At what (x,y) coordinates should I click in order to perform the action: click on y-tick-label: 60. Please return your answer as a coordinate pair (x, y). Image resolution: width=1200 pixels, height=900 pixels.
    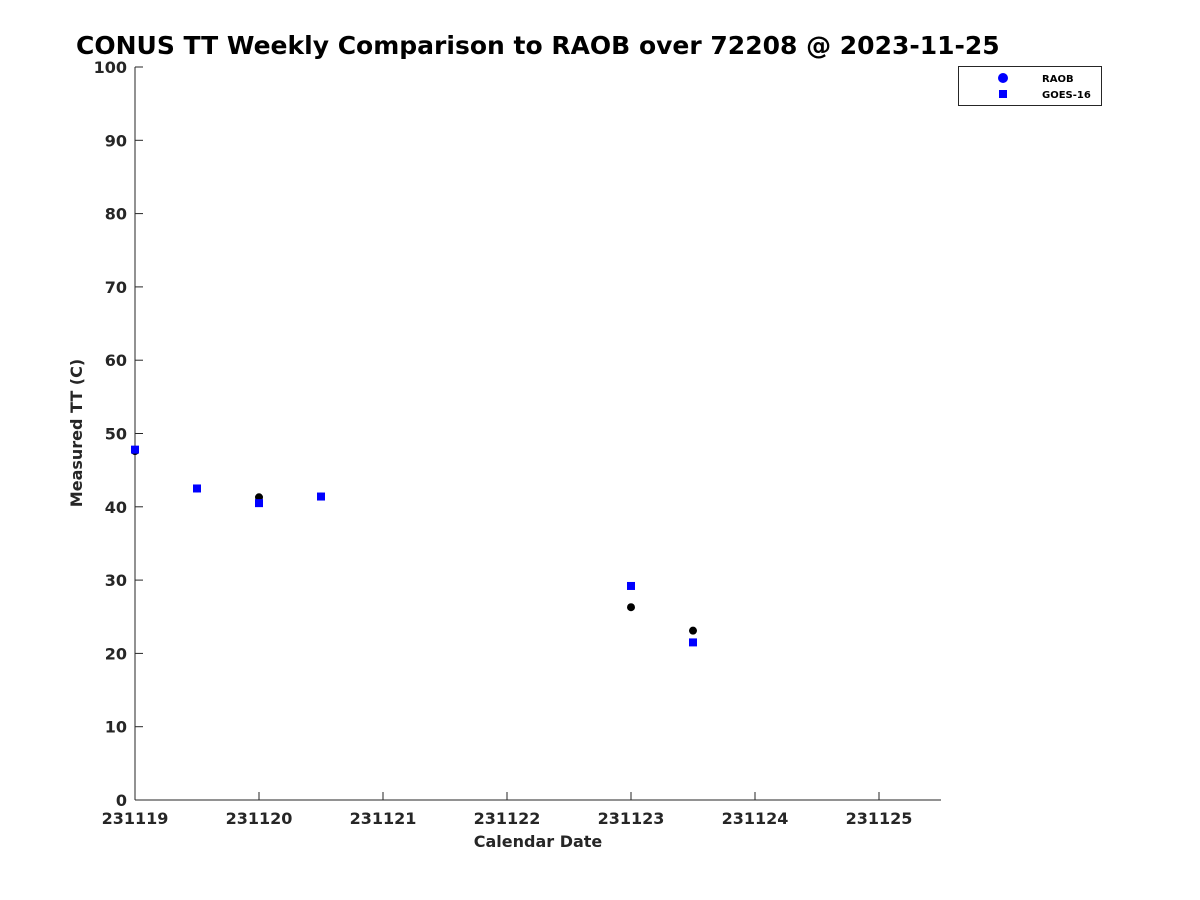
    Looking at the image, I should click on (116, 360).